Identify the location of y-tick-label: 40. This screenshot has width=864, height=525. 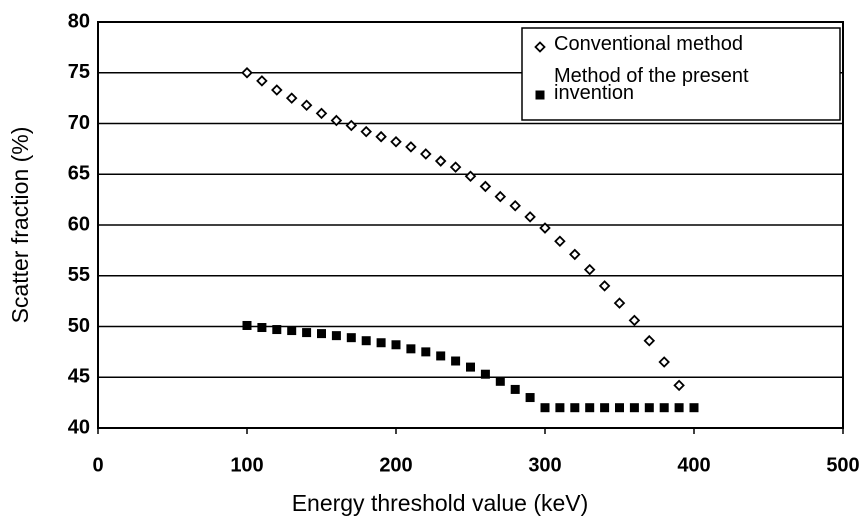
(79, 427).